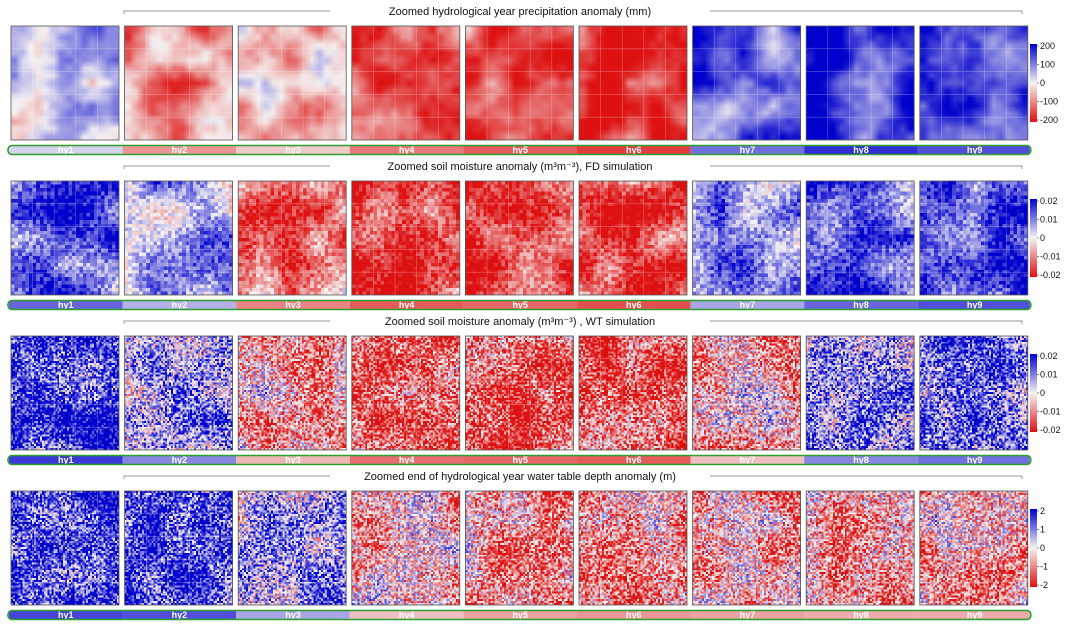 This screenshot has height=631, width=1065. Describe the element at coordinates (1047, 46) in the screenshot. I see `legend-tick-label: 200` at that location.